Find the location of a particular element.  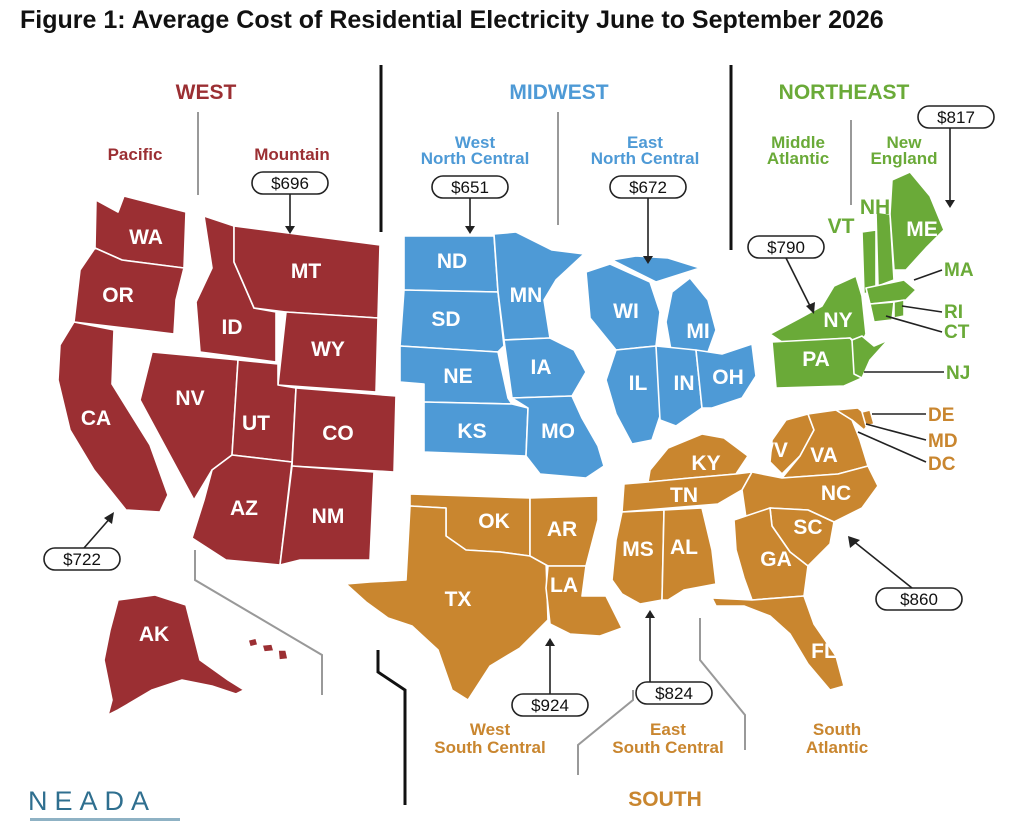

state-nm is located at coordinates (327, 515).